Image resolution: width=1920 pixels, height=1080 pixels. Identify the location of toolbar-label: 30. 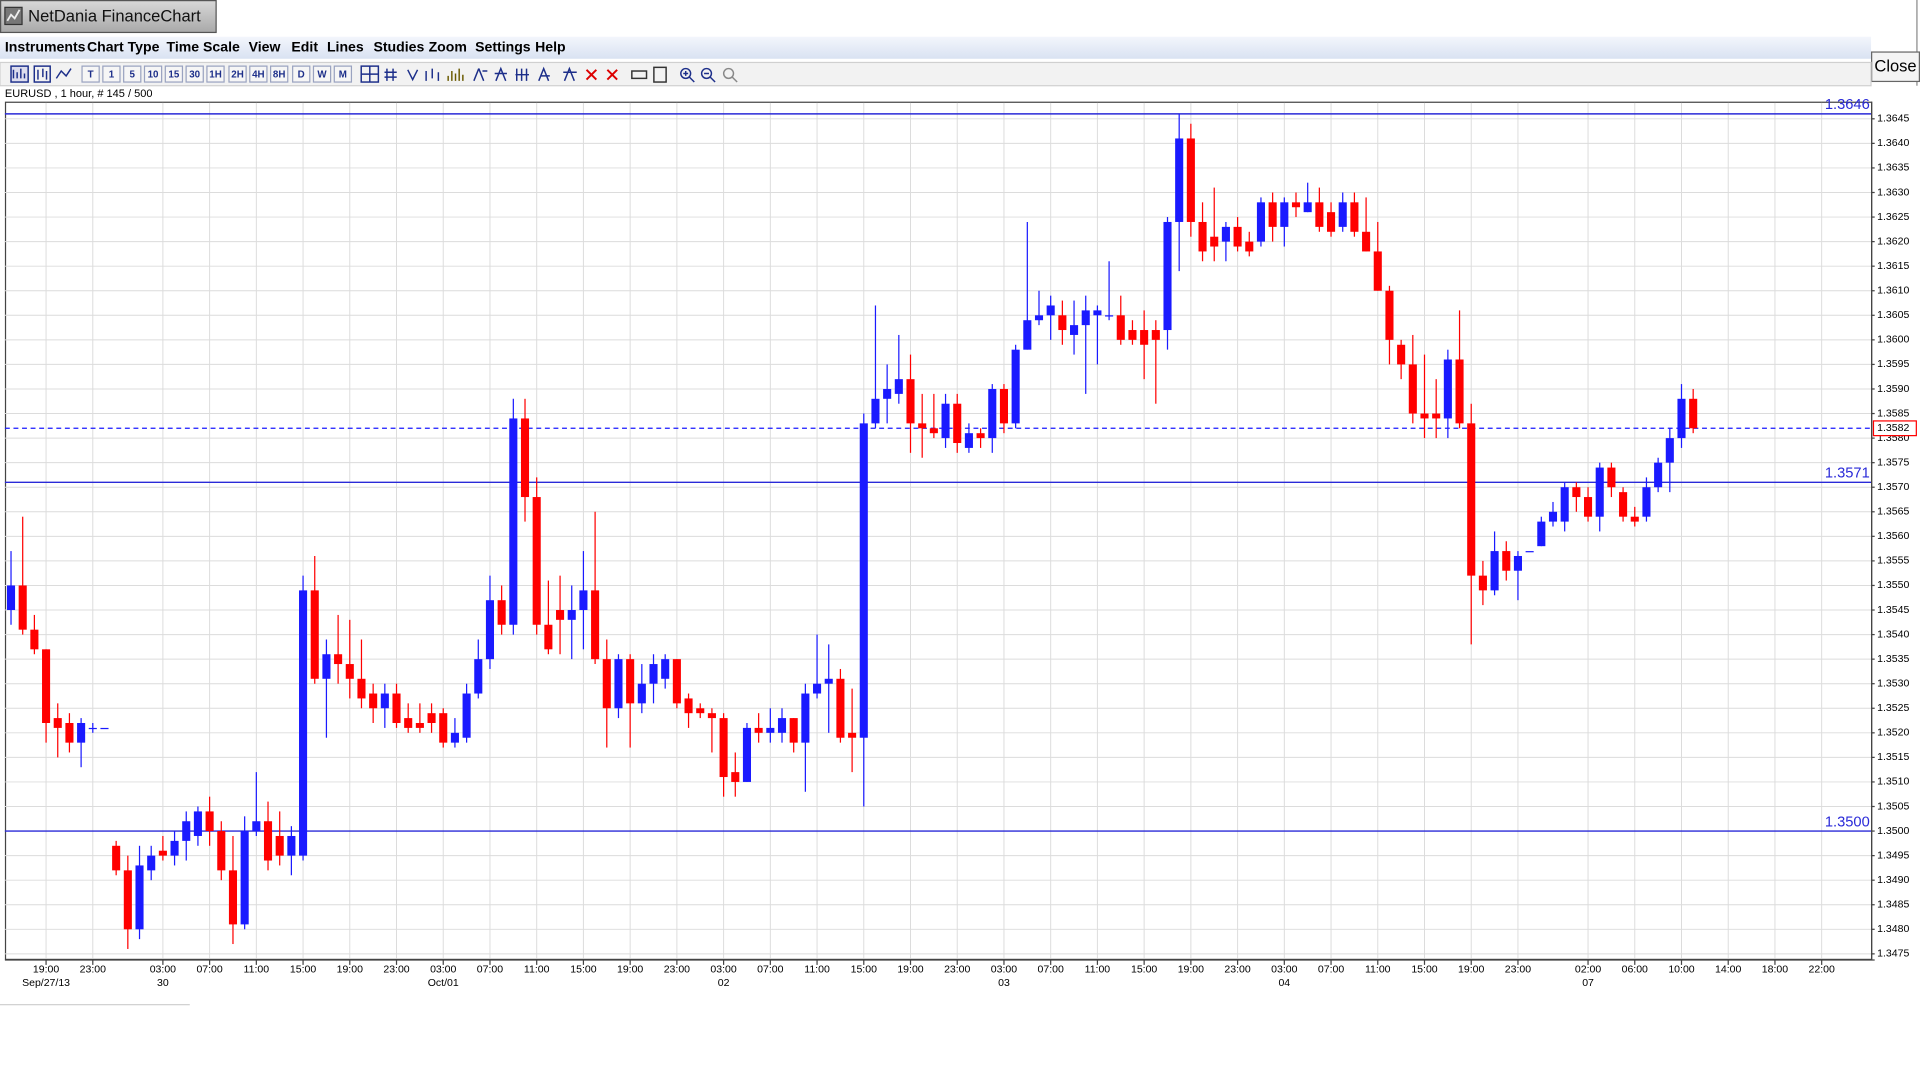
(194, 74).